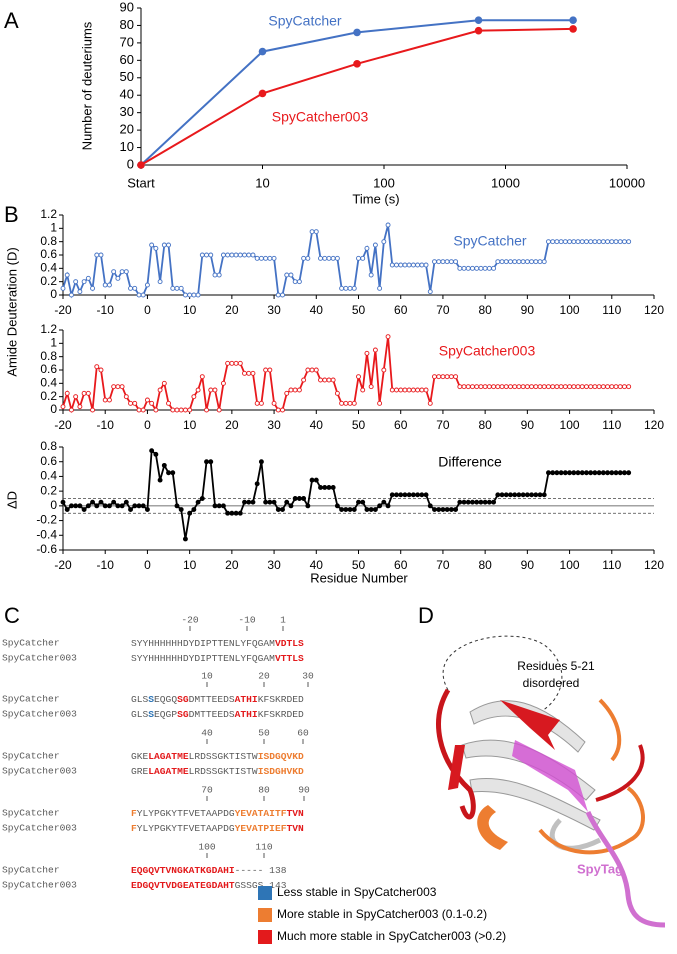 The height and width of the screenshot is (954, 677). Describe the element at coordinates (304, 21) in the screenshot. I see `series-label: SpyCatcher` at that location.